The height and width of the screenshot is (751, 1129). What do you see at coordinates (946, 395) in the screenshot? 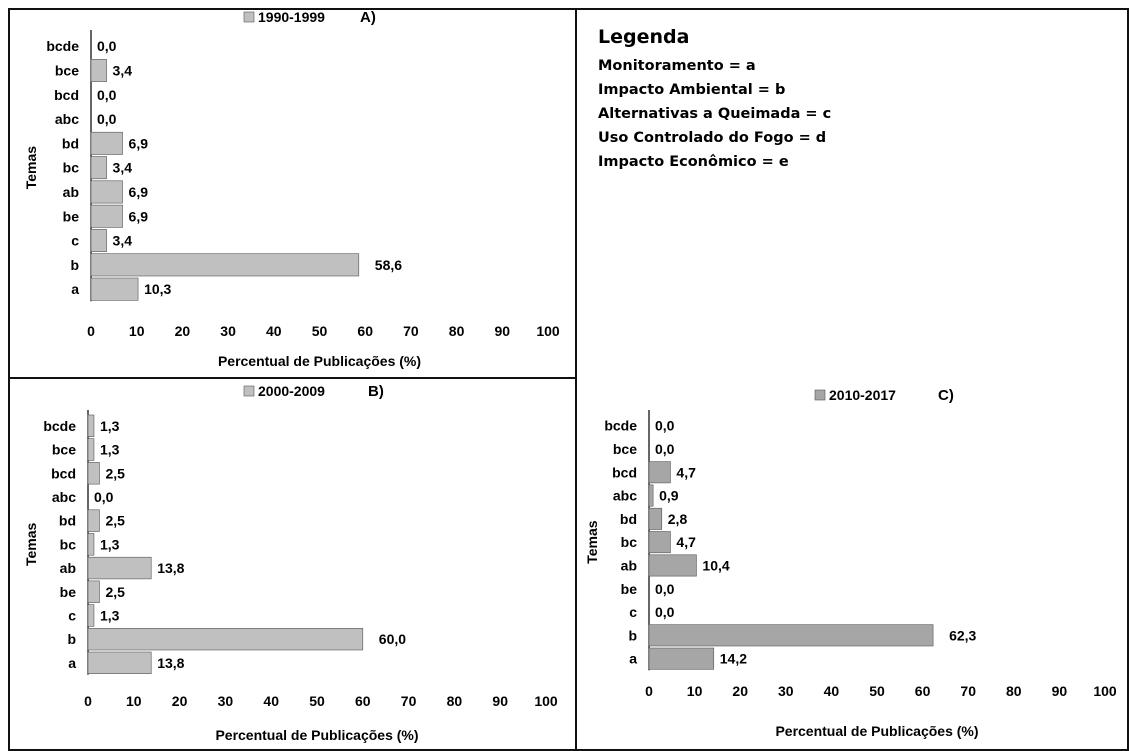
I see `panel-letter: C)` at bounding box center [946, 395].